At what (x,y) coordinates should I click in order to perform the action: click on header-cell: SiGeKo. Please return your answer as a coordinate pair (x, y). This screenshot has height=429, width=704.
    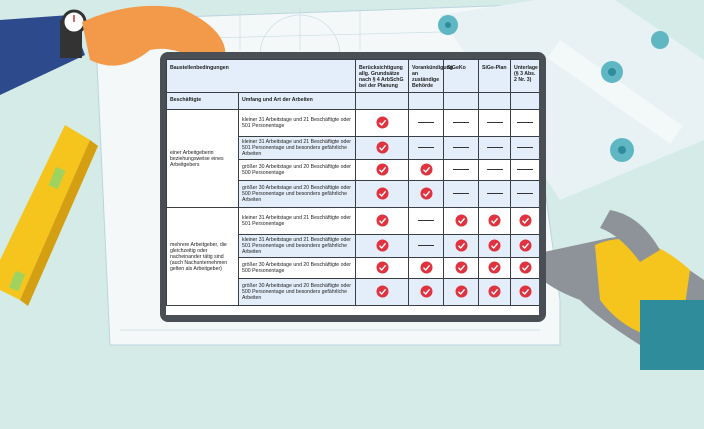
    Looking at the image, I should click on (461, 76).